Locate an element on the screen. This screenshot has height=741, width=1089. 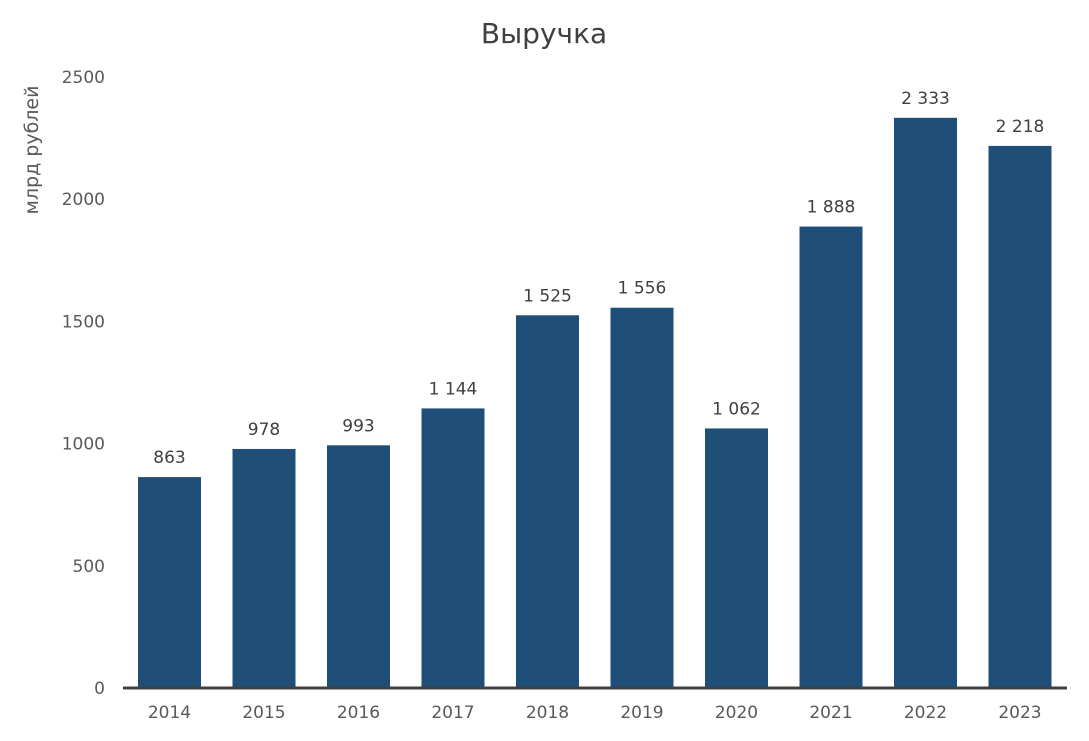
x-tick-label: 2015 is located at coordinates (263, 713).